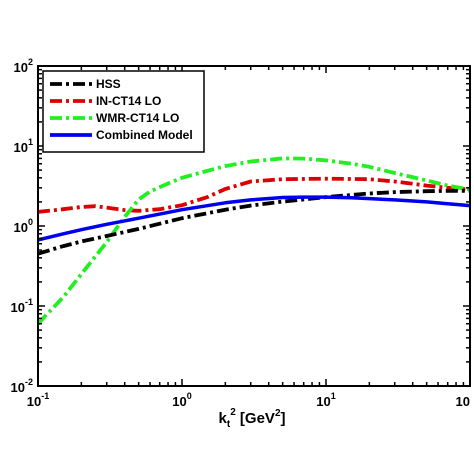  Describe the element at coordinates (38, 400) in the screenshot. I see `x-tick-label: 10⁻¹` at that location.